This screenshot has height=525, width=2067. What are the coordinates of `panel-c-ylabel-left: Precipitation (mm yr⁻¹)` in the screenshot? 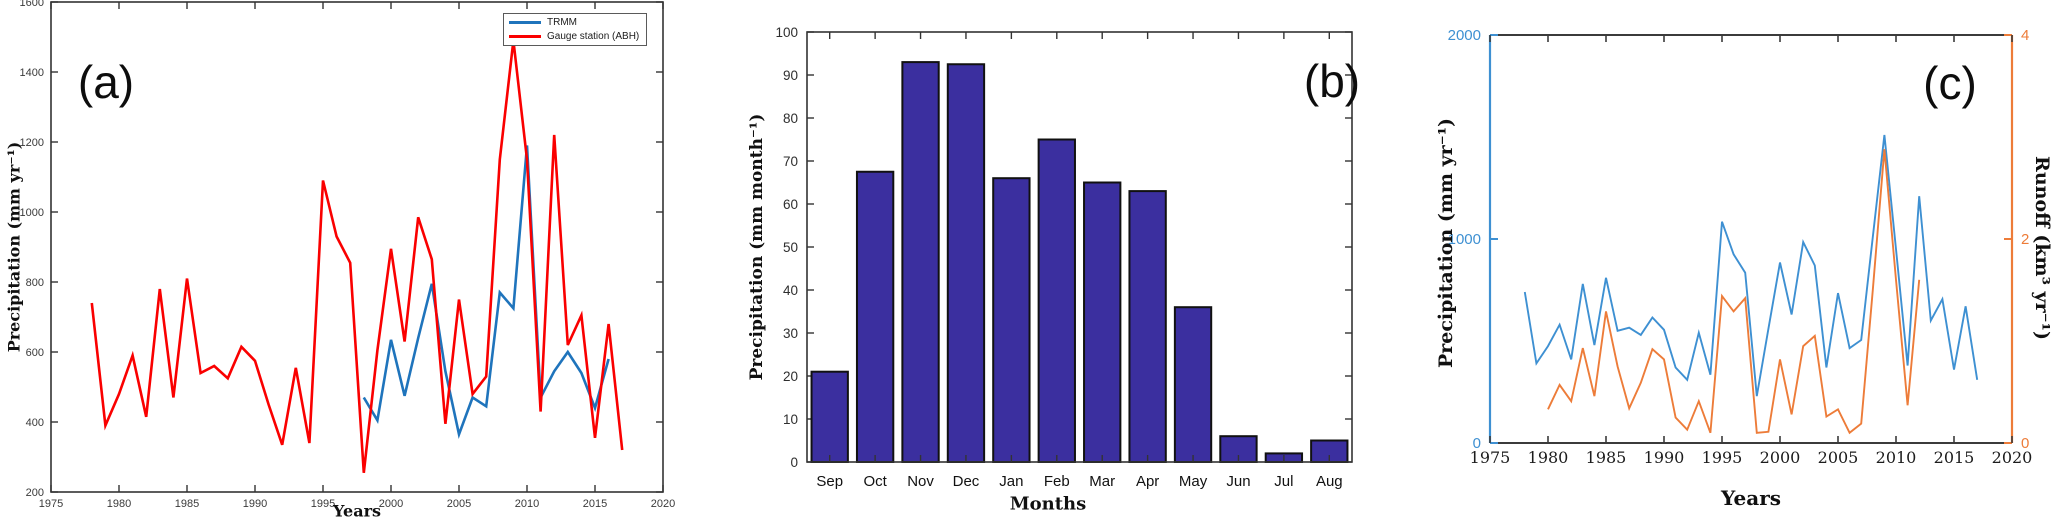 It's located at (1446, 243).